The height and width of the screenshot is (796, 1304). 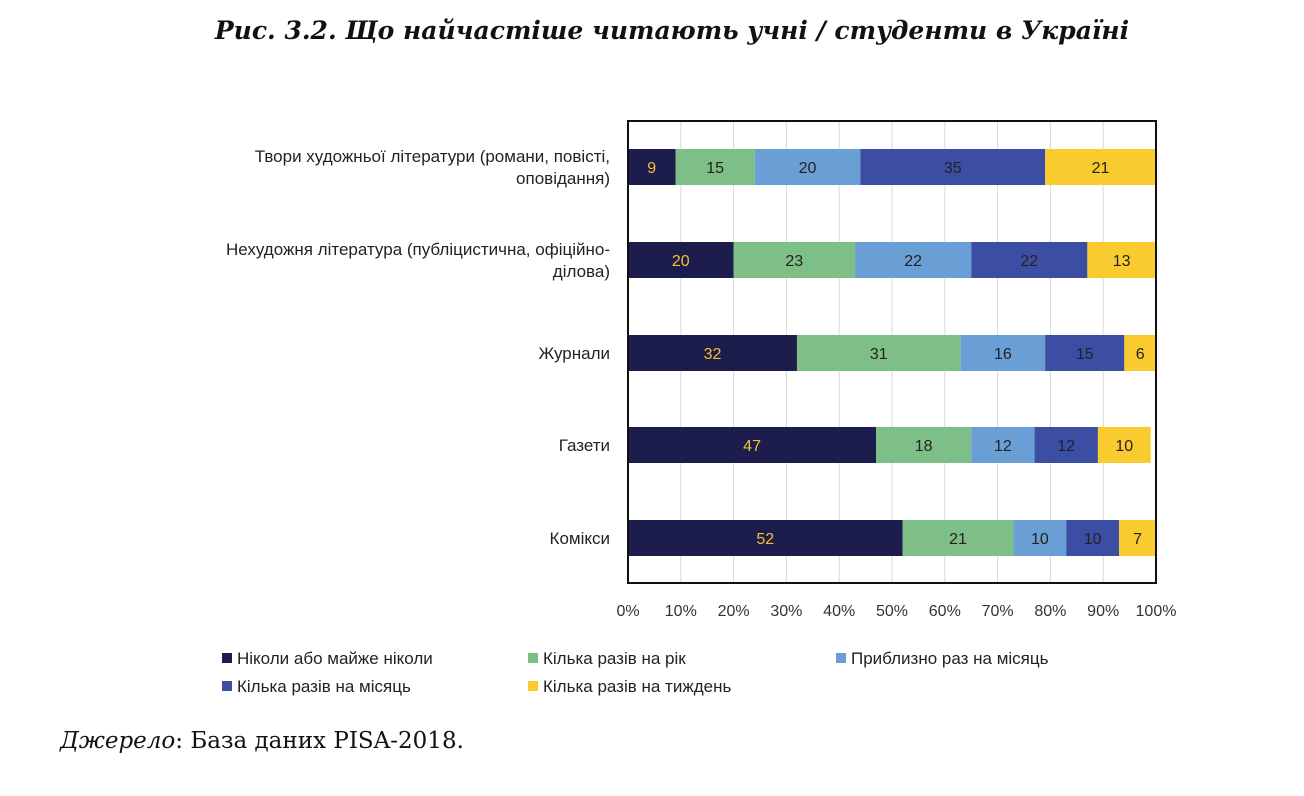 I want to click on data-label: 13, so click(x=1122, y=261).